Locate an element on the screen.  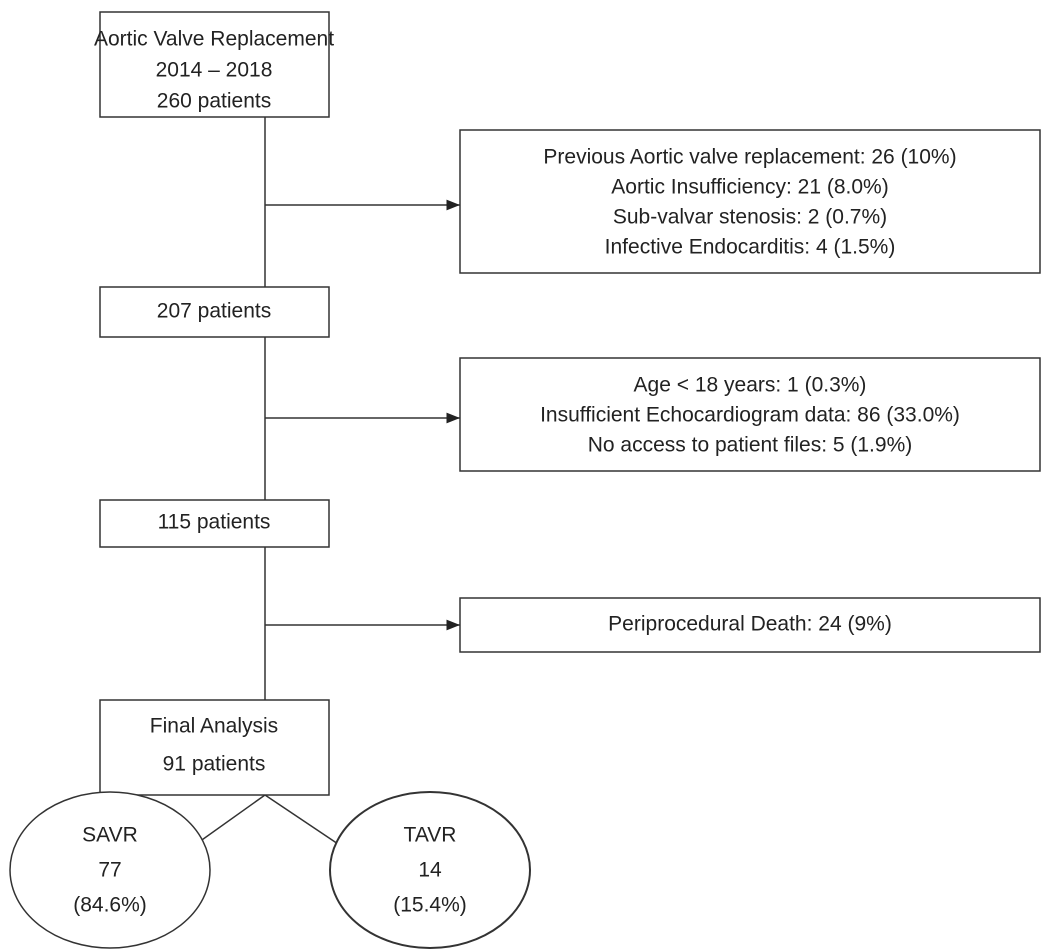
exclusion-text: No access to patient files: 5 (1.9%) is located at coordinates (750, 445).